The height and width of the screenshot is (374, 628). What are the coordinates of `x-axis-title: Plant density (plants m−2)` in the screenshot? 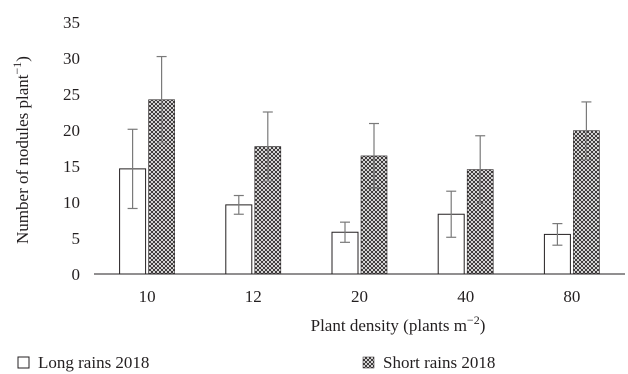 It's located at (398, 324).